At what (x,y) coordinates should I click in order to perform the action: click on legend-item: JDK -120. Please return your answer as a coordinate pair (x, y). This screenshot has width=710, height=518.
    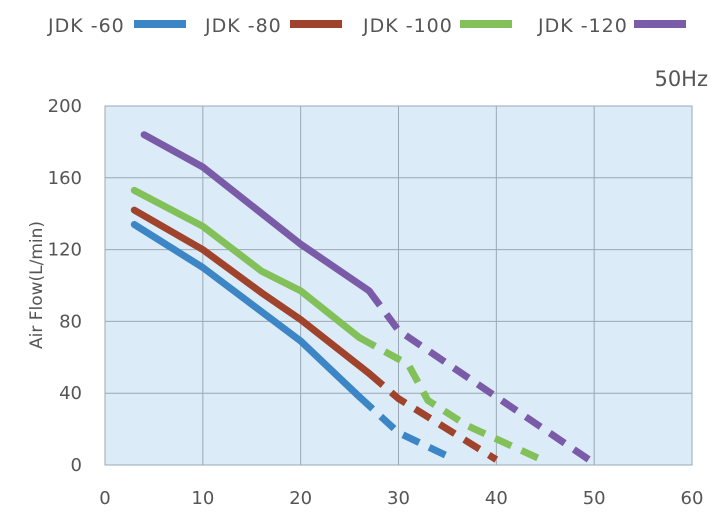
    Looking at the image, I should click on (611, 26).